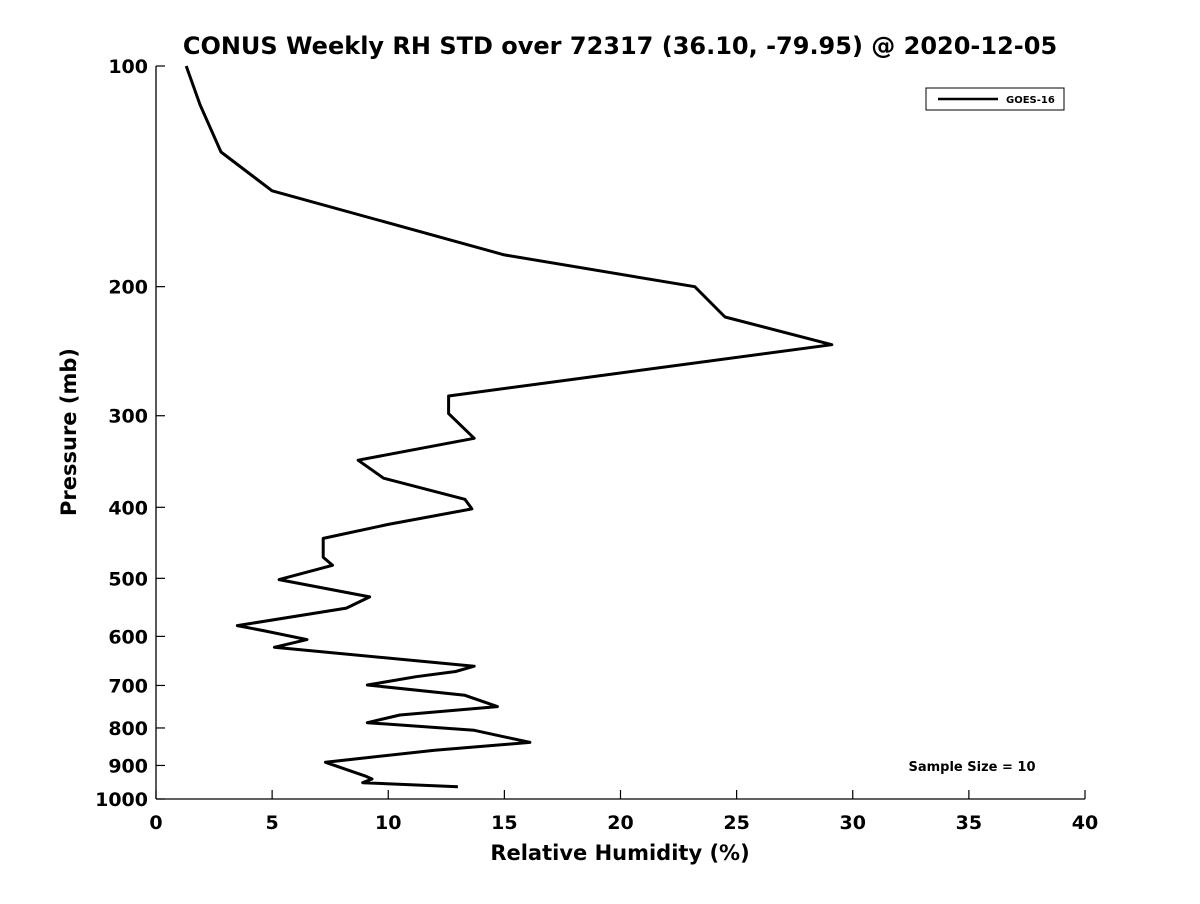 This screenshot has height=904, width=1200. I want to click on y-tick-label: 500, so click(128, 579).